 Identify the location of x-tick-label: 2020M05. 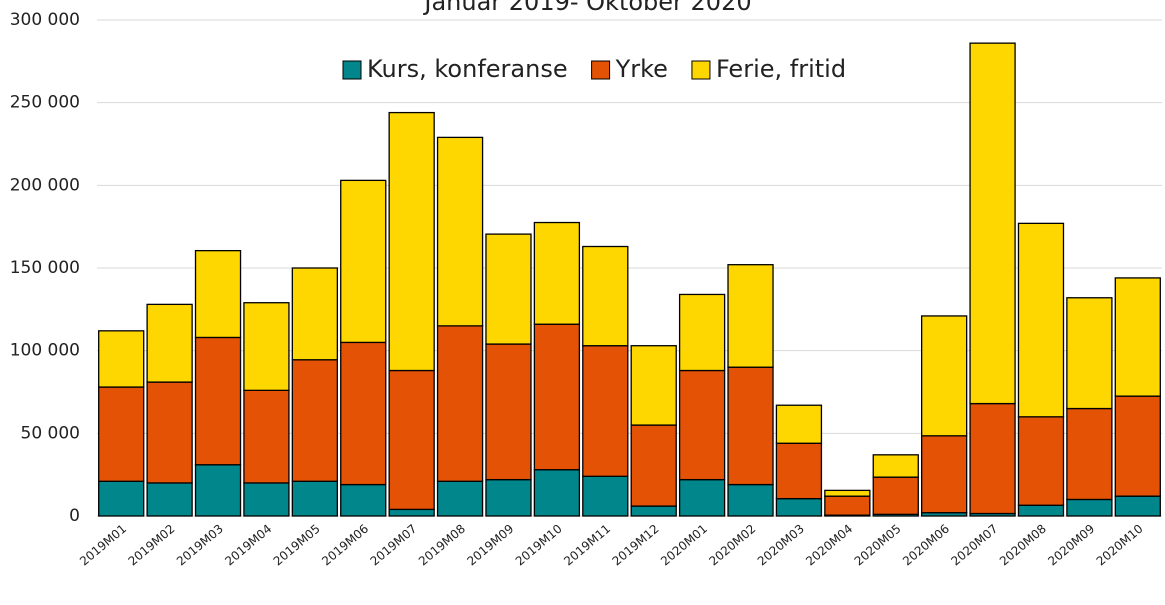
(878, 545).